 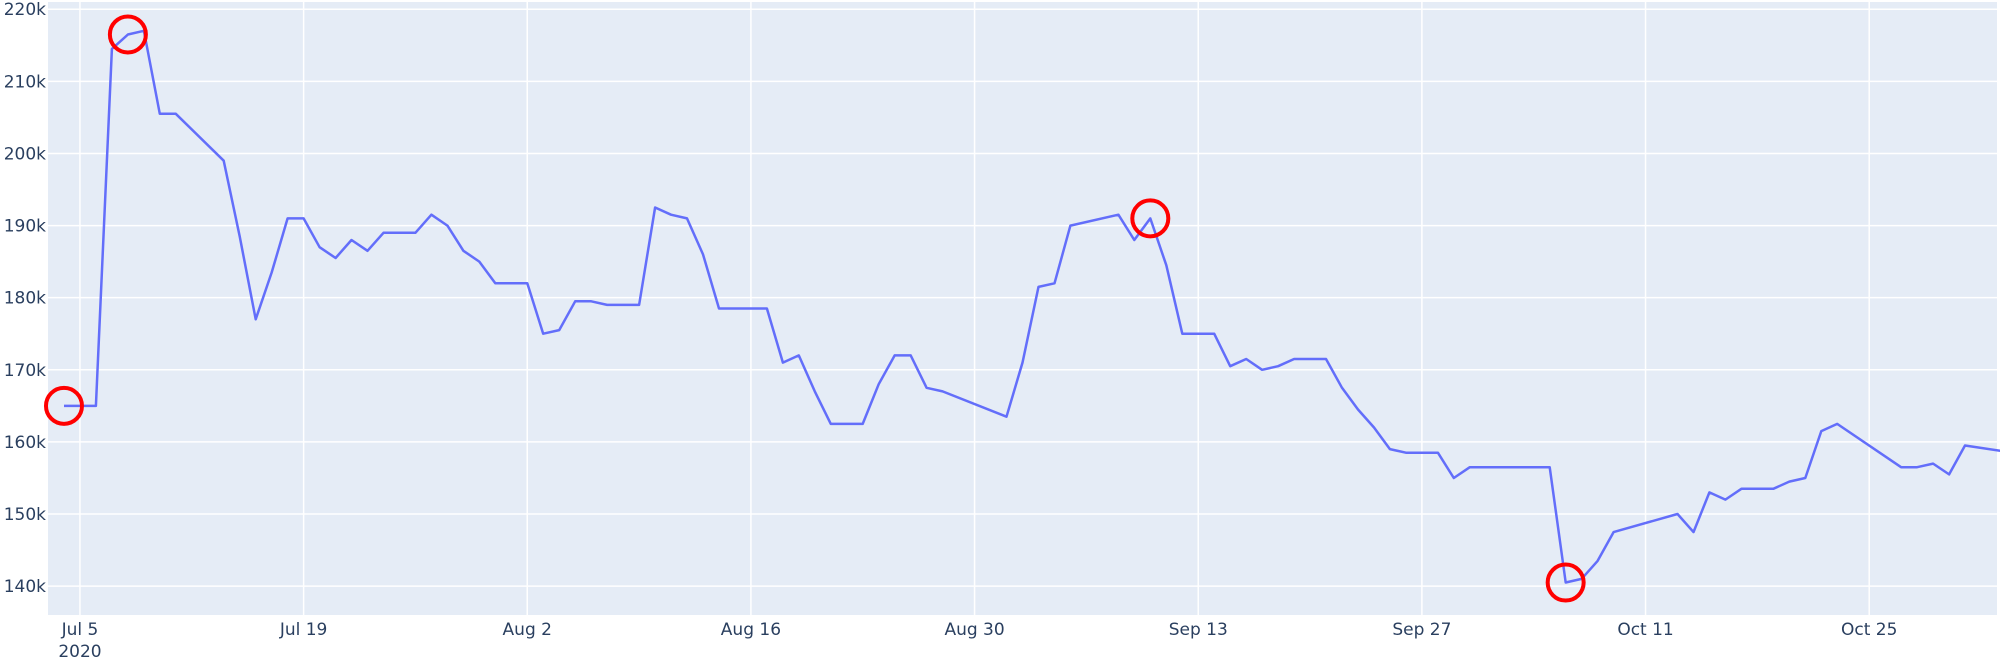 I want to click on y-tick-label: 140k, so click(x=25, y=587).